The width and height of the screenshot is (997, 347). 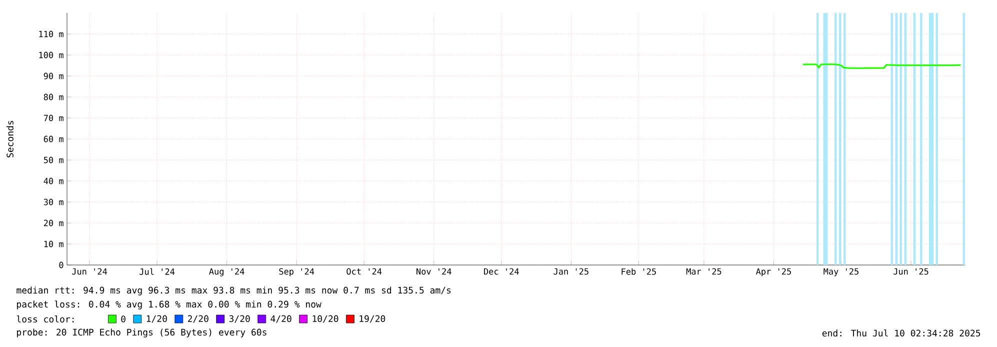 I want to click on y-tick-label: 20 m, so click(x=54, y=223).